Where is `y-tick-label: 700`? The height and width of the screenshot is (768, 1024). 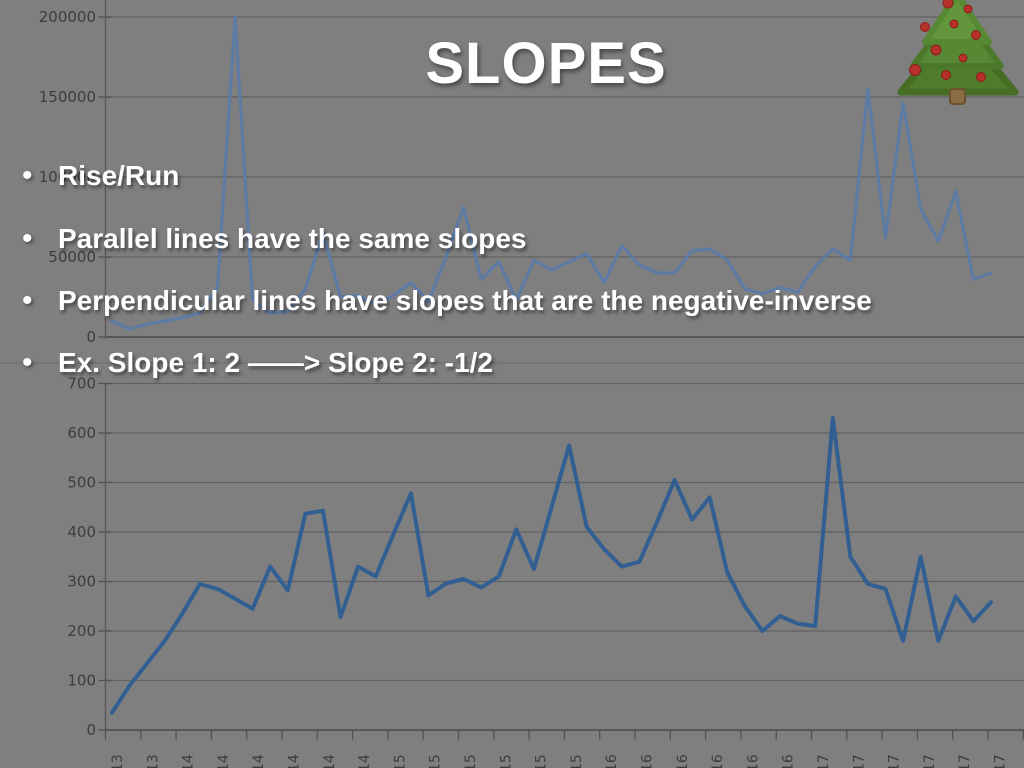
y-tick-label: 700 is located at coordinates (81, 384).